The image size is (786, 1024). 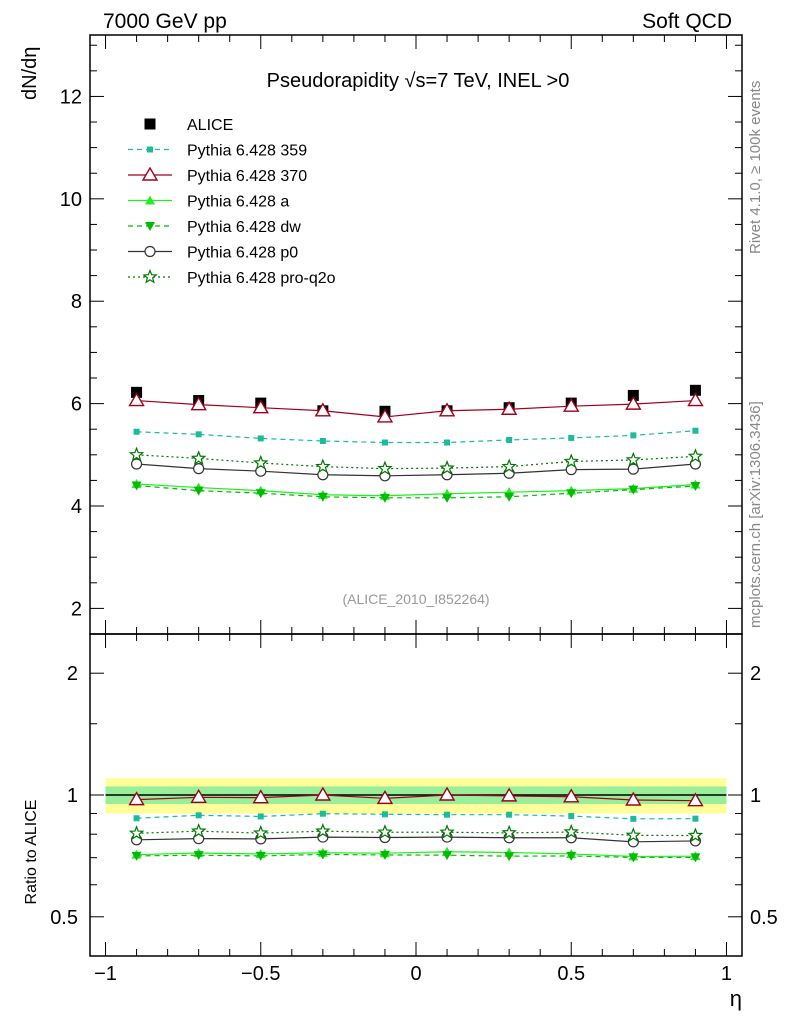 I want to click on main-ytick-label-0: 2, so click(x=76, y=609).